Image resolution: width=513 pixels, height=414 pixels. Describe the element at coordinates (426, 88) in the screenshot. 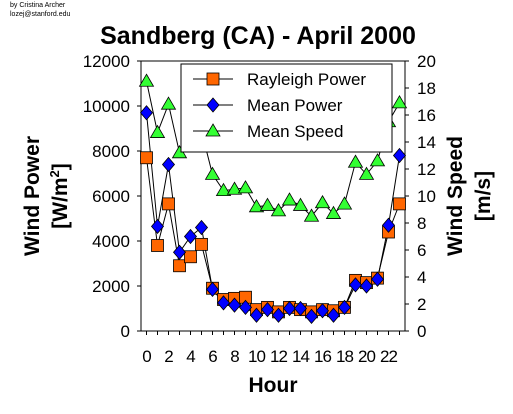

I see `y-right-tick-label: 18` at that location.